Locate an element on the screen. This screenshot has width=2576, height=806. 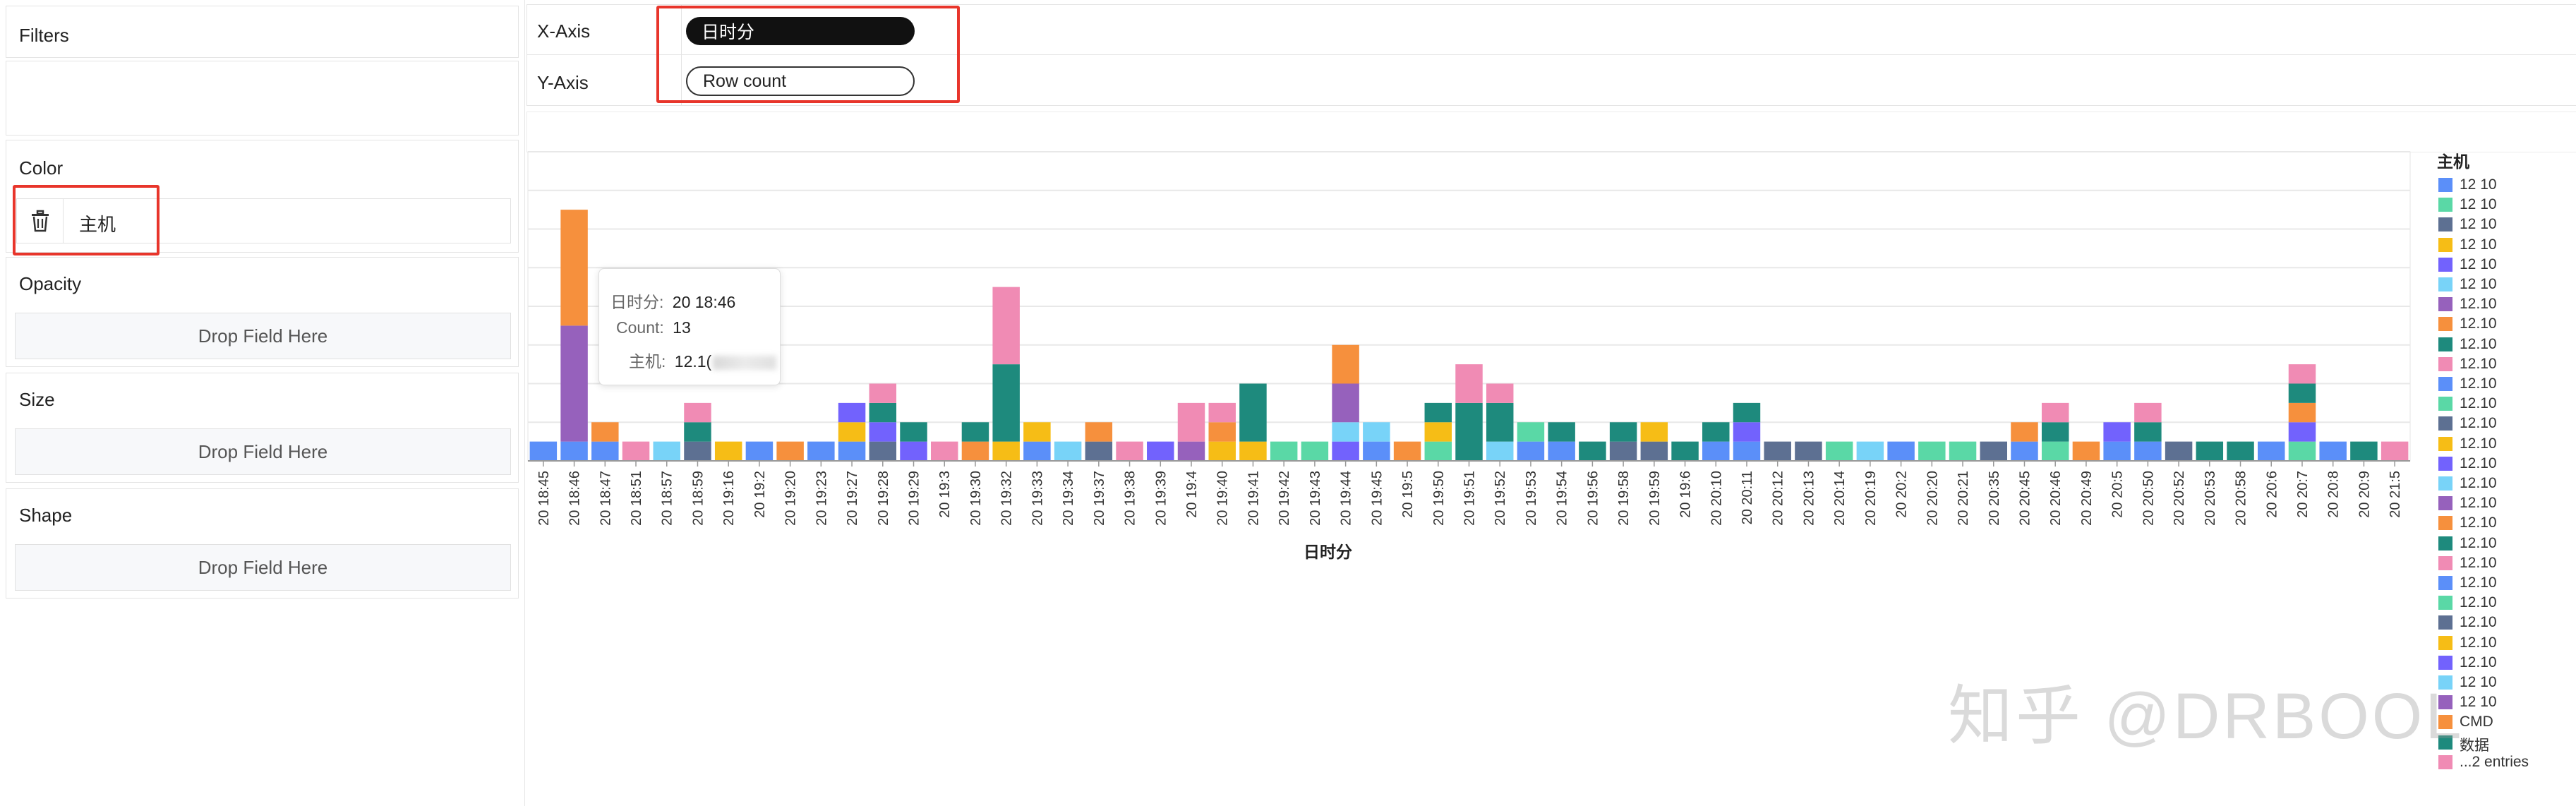
size-drop-zone: Drop Field Here is located at coordinates (263, 451).